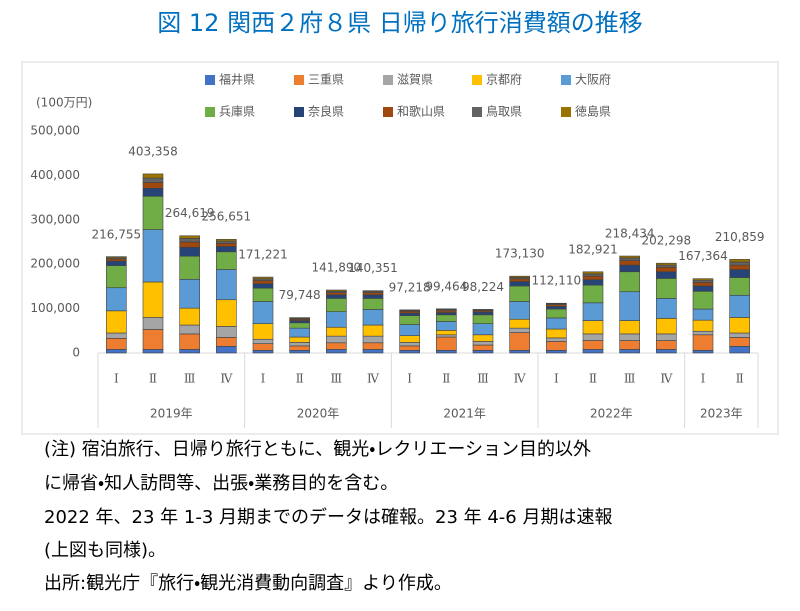 This screenshot has height=611, width=800. Describe the element at coordinates (337, 268) in the screenshot. I see `total-label: 141,890` at that location.